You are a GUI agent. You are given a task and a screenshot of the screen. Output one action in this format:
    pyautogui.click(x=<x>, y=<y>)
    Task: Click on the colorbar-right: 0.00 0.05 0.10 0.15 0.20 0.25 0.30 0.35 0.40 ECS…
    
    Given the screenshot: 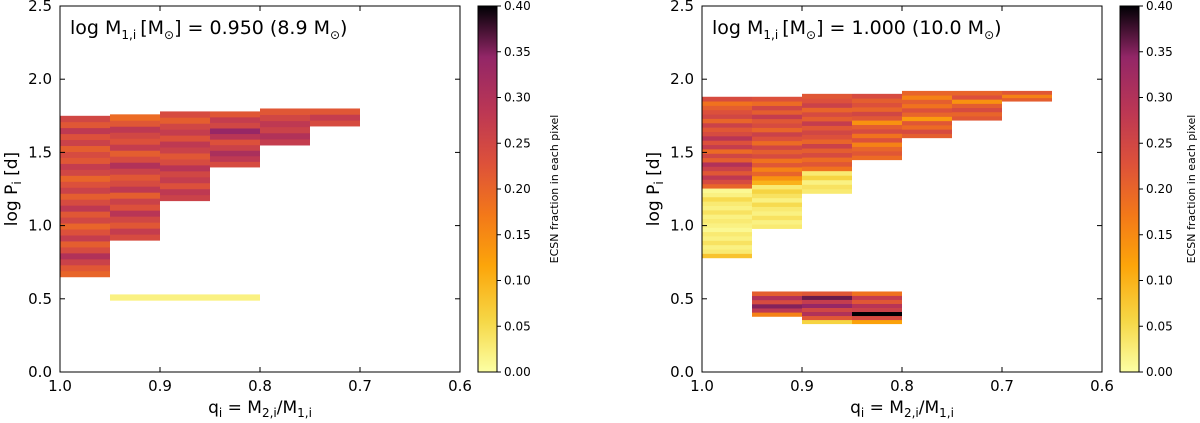 What is the action you would take?
    pyautogui.click(x=1158, y=189)
    